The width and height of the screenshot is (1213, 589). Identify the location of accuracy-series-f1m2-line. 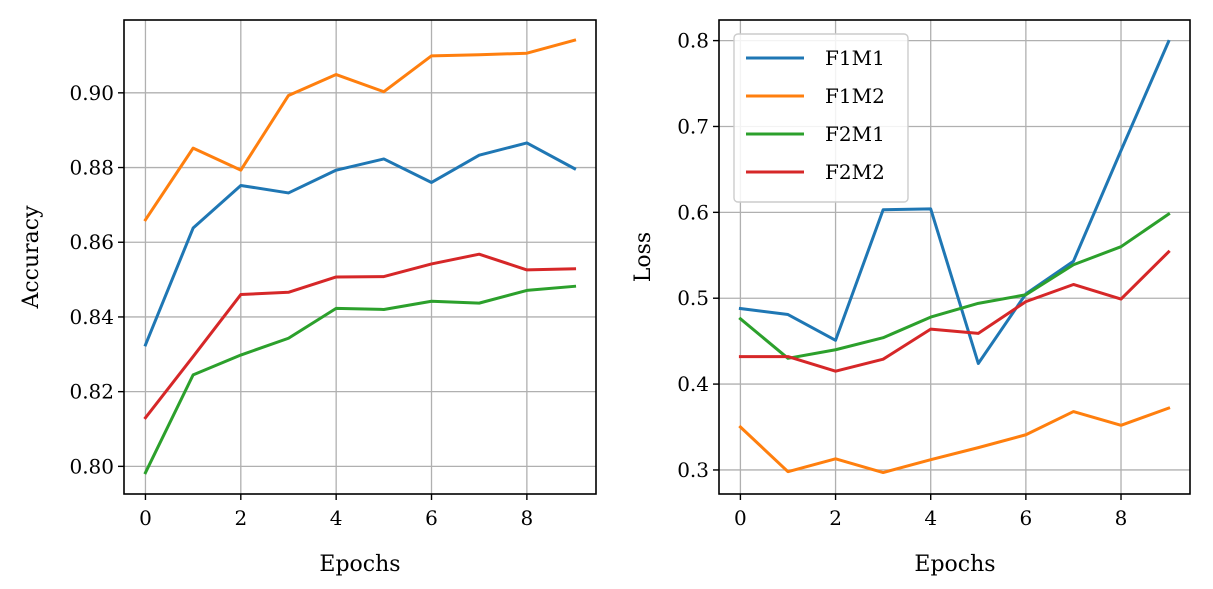
(360, 130).